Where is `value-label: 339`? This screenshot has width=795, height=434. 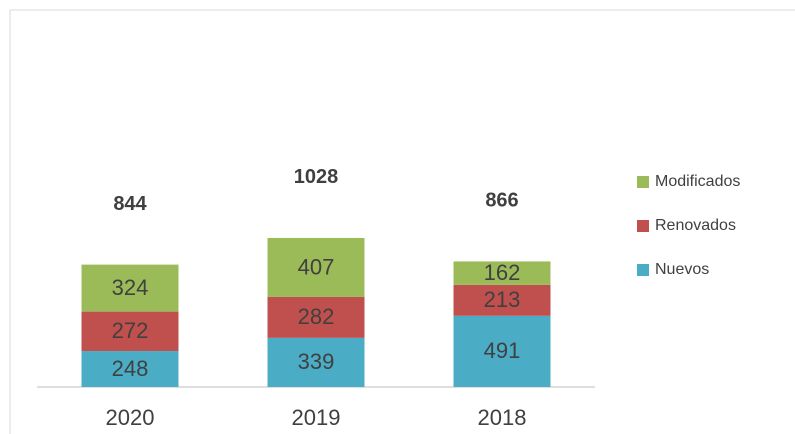 value-label: 339 is located at coordinates (316, 361).